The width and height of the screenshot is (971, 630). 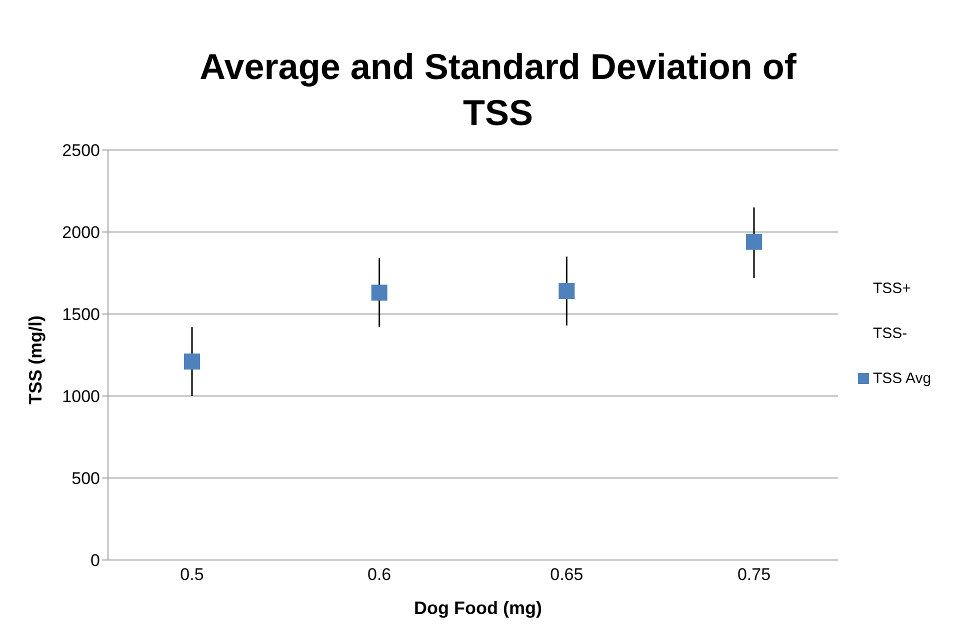 What do you see at coordinates (890, 333) in the screenshot?
I see `legend-label: TSS-` at bounding box center [890, 333].